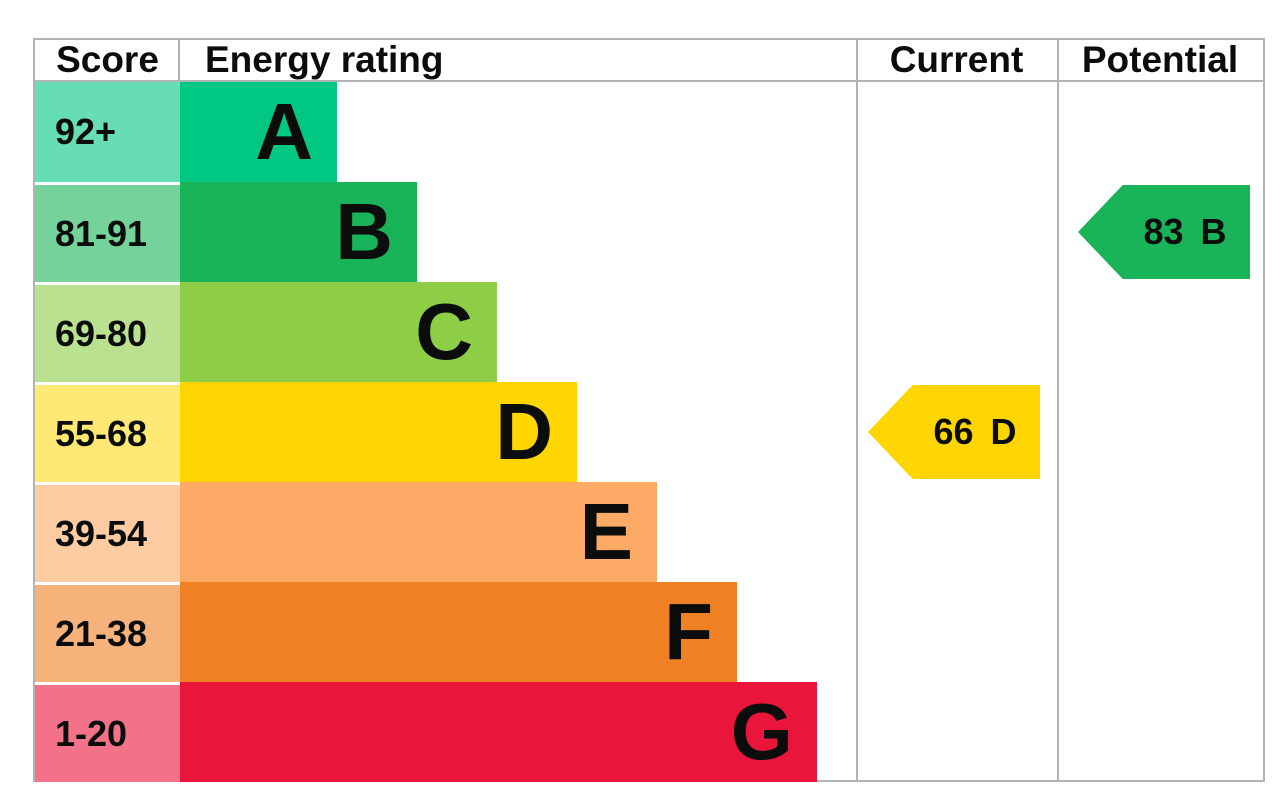 The image size is (1288, 808). I want to click on band-row: 81-91 B, so click(445, 232).